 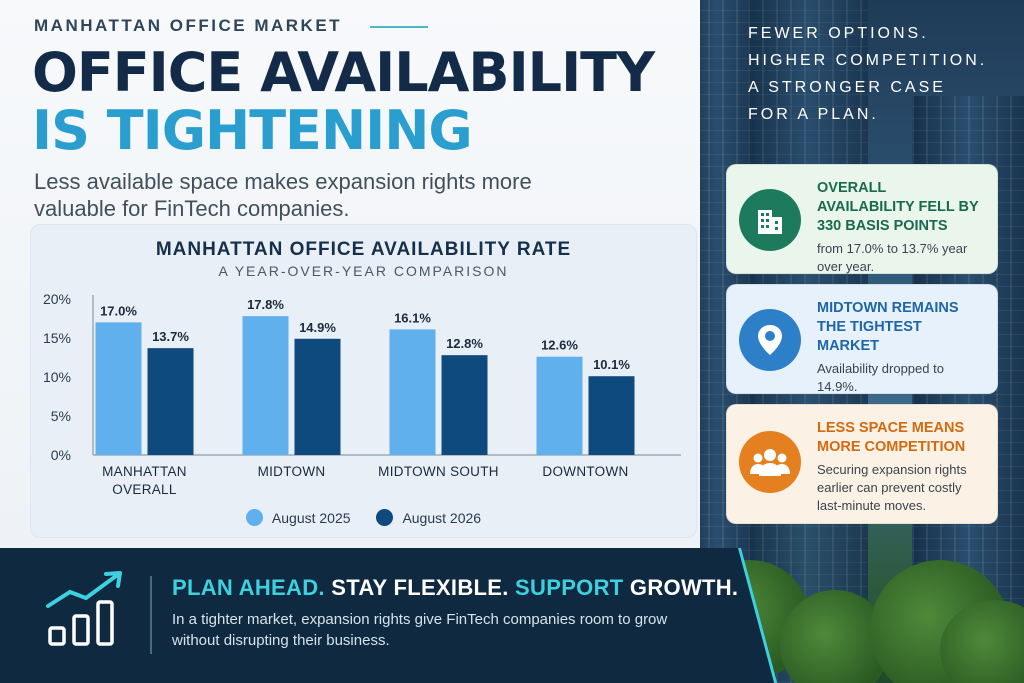 I want to click on banner-headline-part: PLAN AHEAD., so click(x=248, y=587).